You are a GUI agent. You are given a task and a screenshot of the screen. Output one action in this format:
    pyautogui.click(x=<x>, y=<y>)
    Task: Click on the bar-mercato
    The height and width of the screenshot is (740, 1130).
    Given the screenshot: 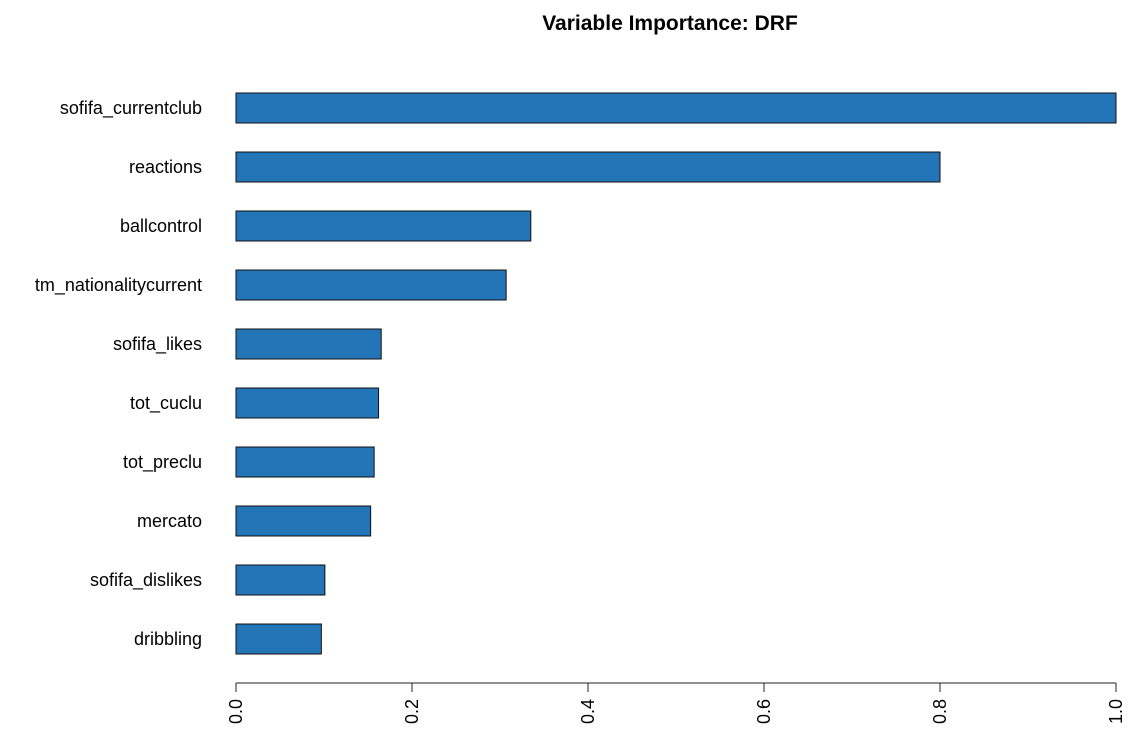 What is the action you would take?
    pyautogui.click(x=303, y=521)
    